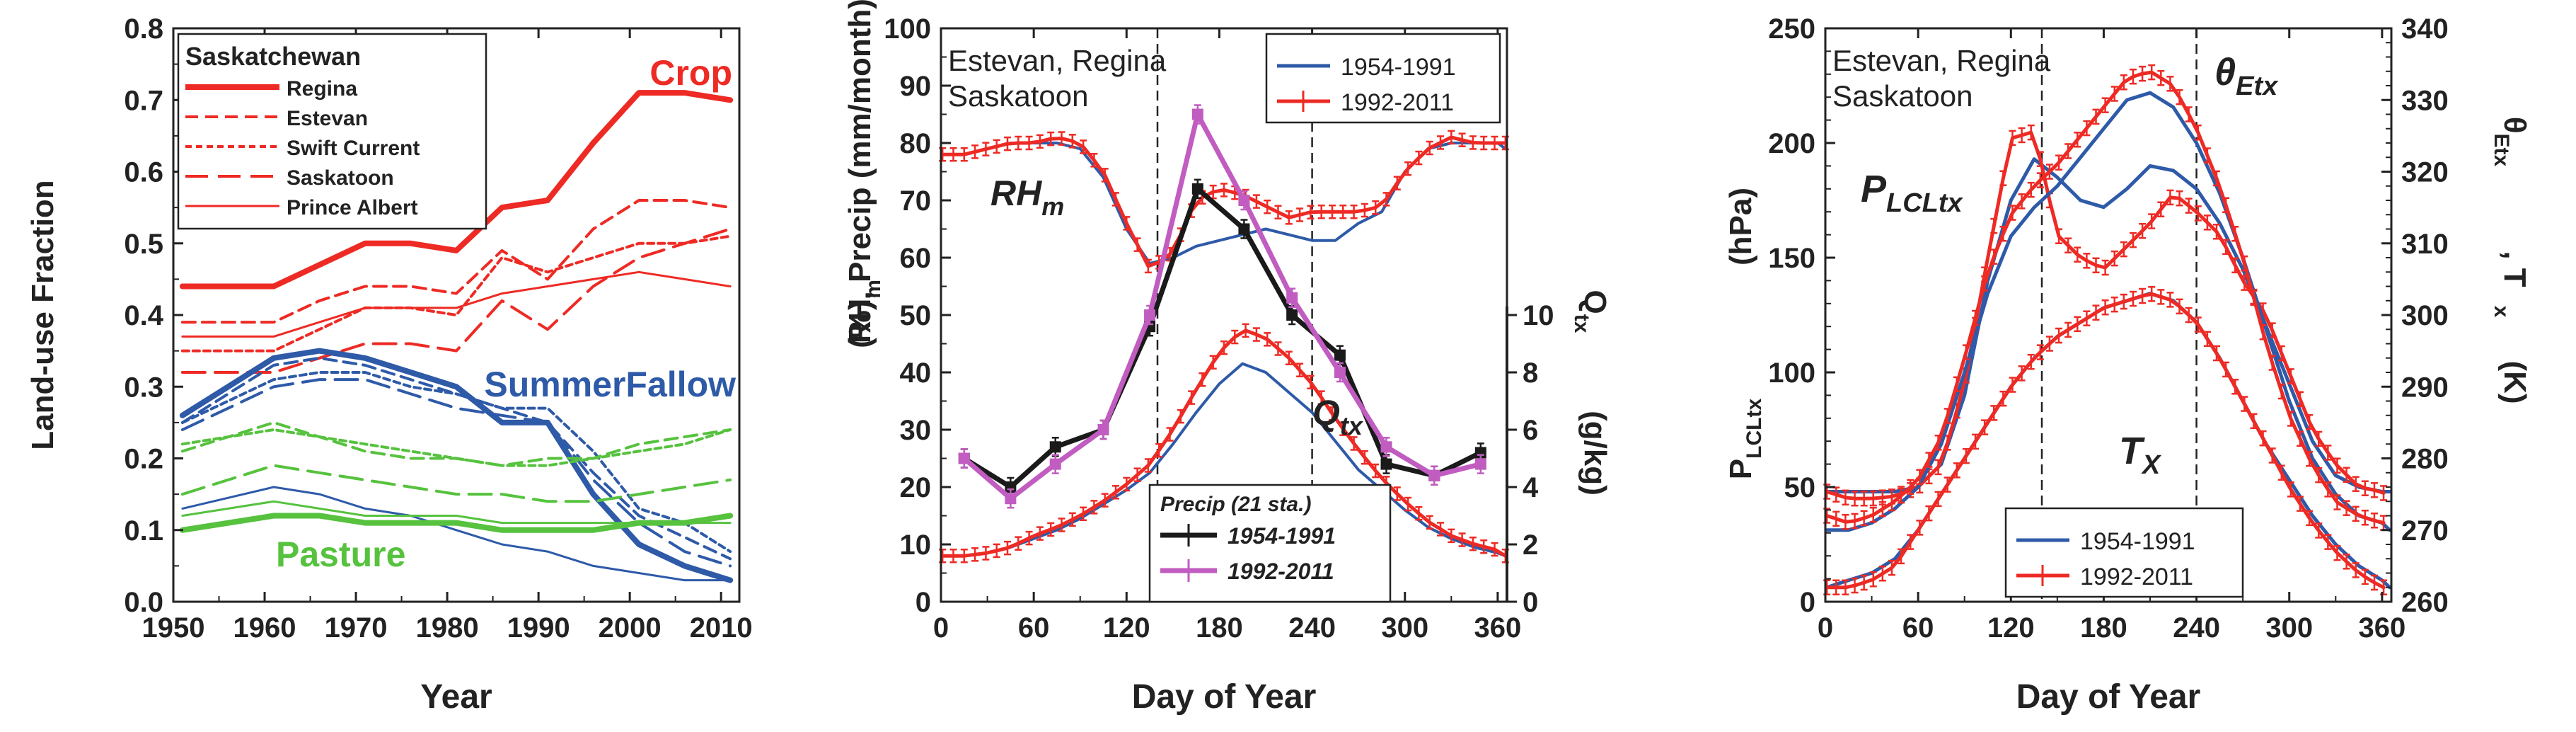 The image size is (2576, 732). Describe the element at coordinates (143, 29) in the screenshot. I see `landuse-y-tick-label: 0.8` at that location.